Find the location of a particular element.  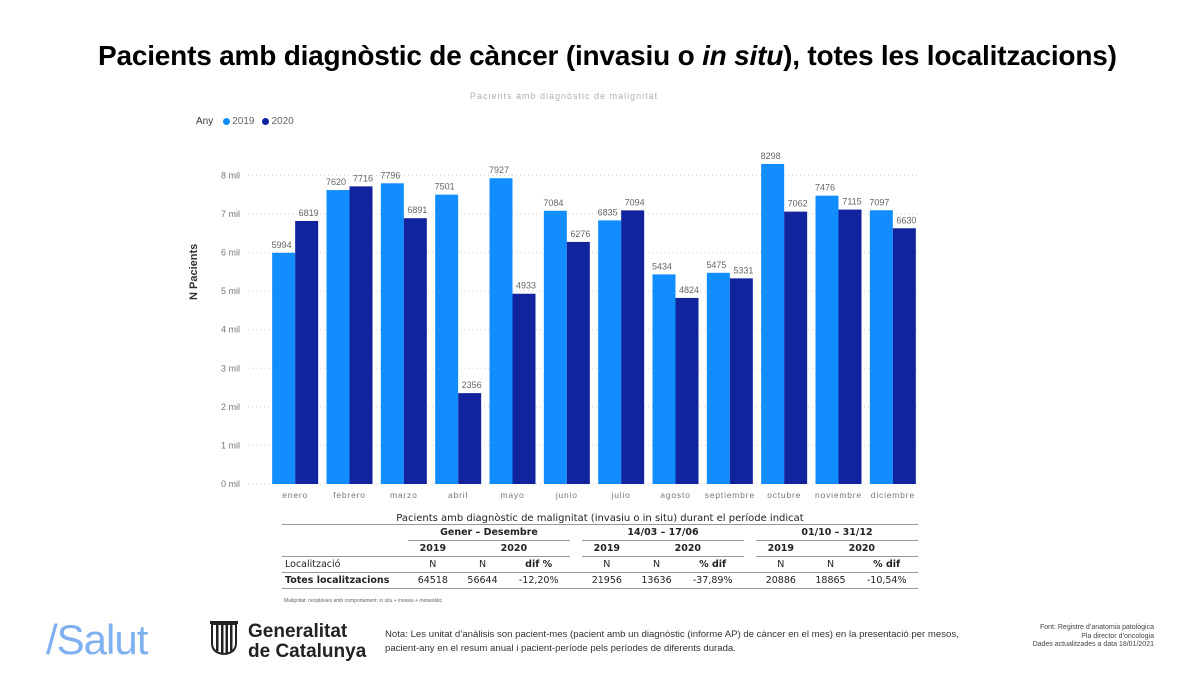

table-cell: 64518 is located at coordinates (433, 580).